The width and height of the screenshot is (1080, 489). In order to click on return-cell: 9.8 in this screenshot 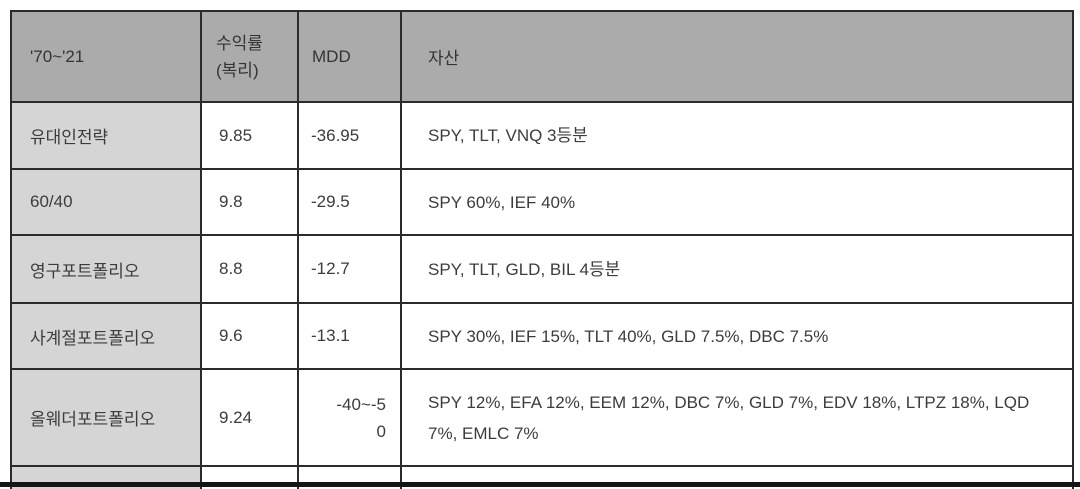, I will do `click(249, 202)`.